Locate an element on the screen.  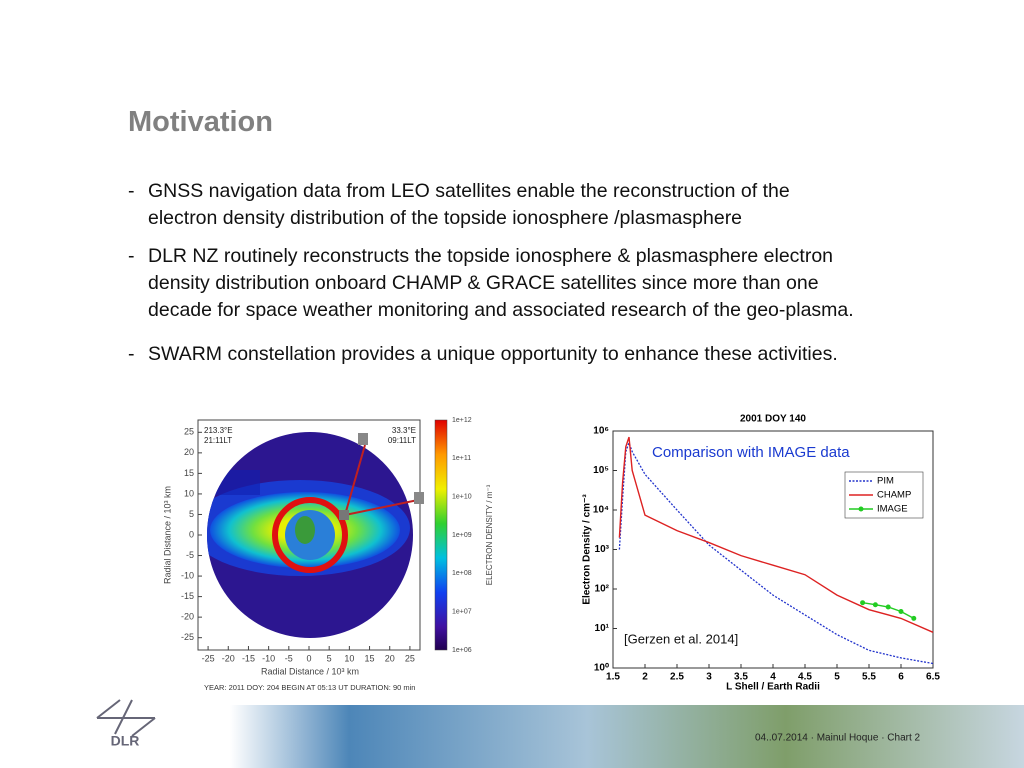
y-tick-label: 15 is located at coordinates (189, 473).